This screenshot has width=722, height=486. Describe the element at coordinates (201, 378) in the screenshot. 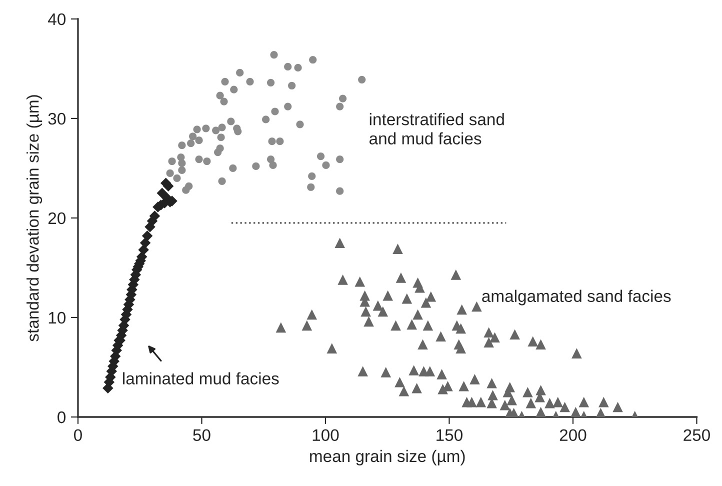

I see `annotation: laminated mud facies` at that location.